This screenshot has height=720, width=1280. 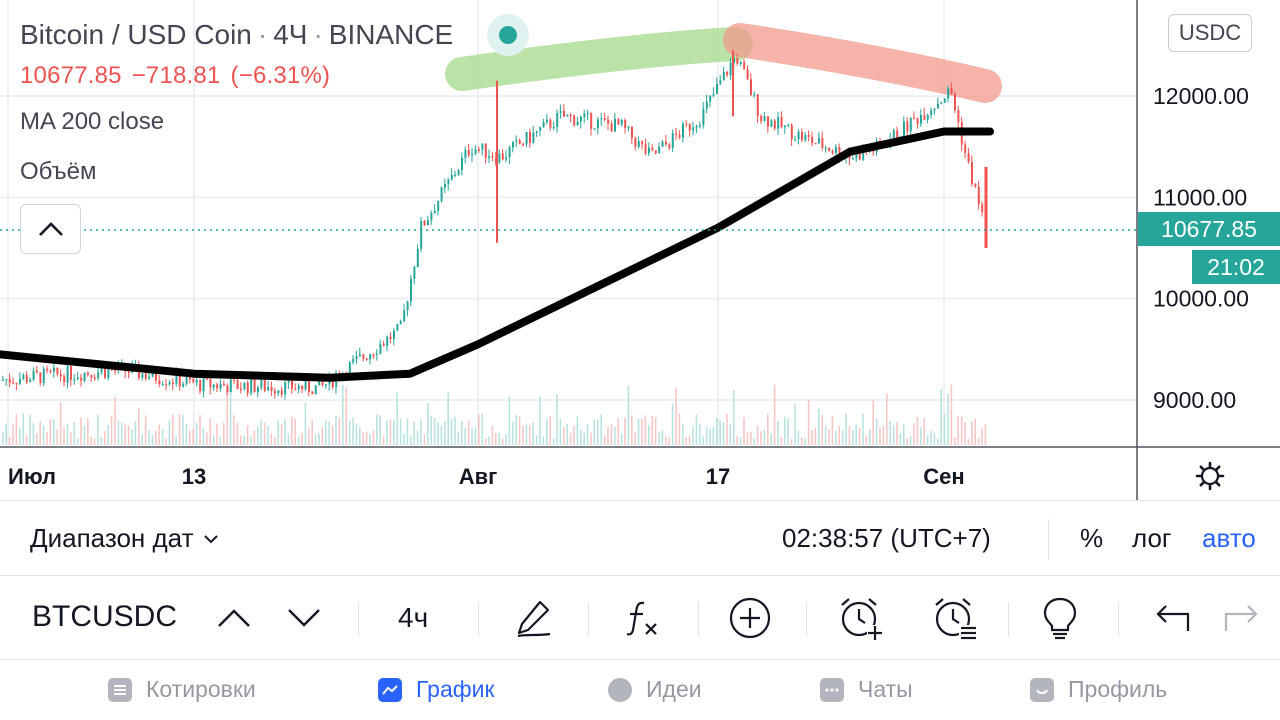 What do you see at coordinates (1092, 538) in the screenshot?
I see `percent-scale-button: %` at bounding box center [1092, 538].